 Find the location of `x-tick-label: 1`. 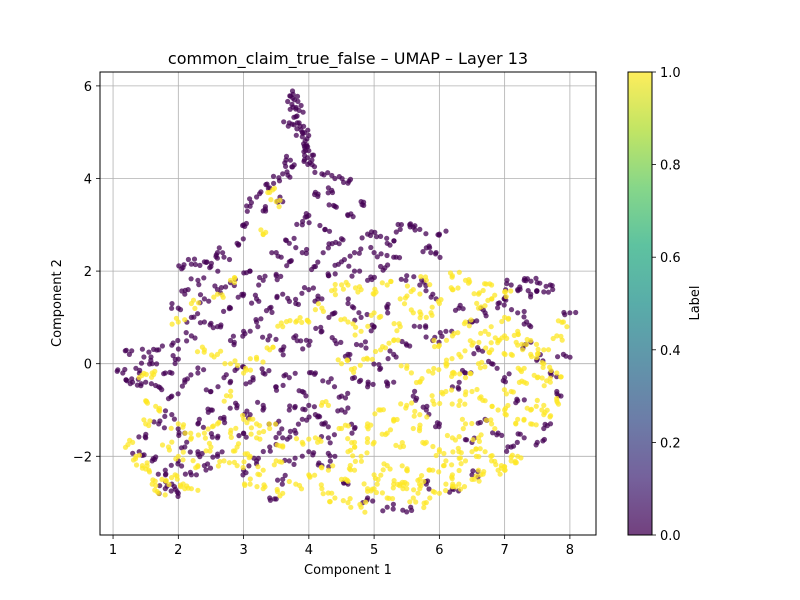

x-tick-label: 1 is located at coordinates (113, 550).